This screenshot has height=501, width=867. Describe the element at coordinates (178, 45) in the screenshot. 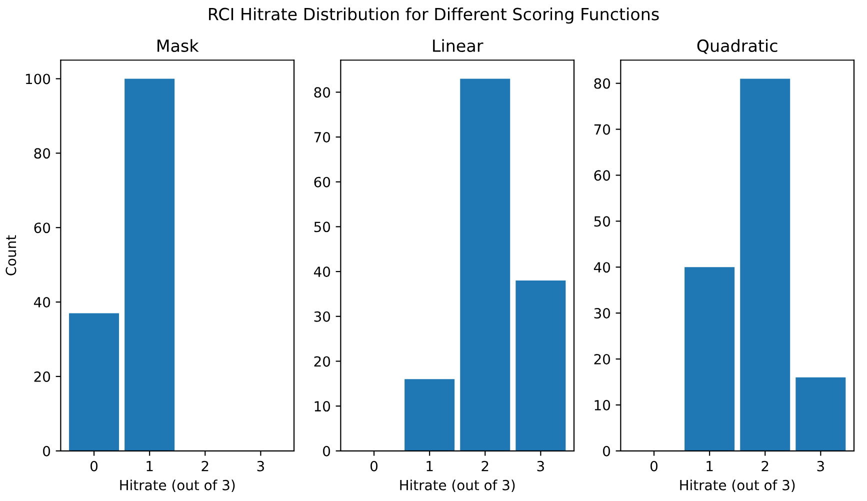

I see `chart-title: Mask` at that location.